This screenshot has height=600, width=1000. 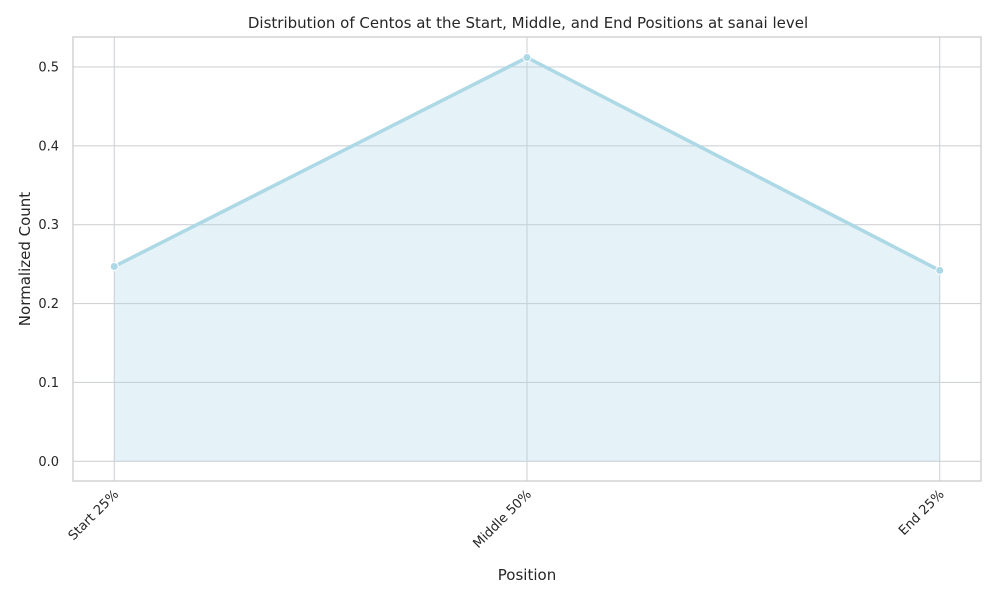 What do you see at coordinates (48, 304) in the screenshot?
I see `y-tick-label: 0.2` at bounding box center [48, 304].